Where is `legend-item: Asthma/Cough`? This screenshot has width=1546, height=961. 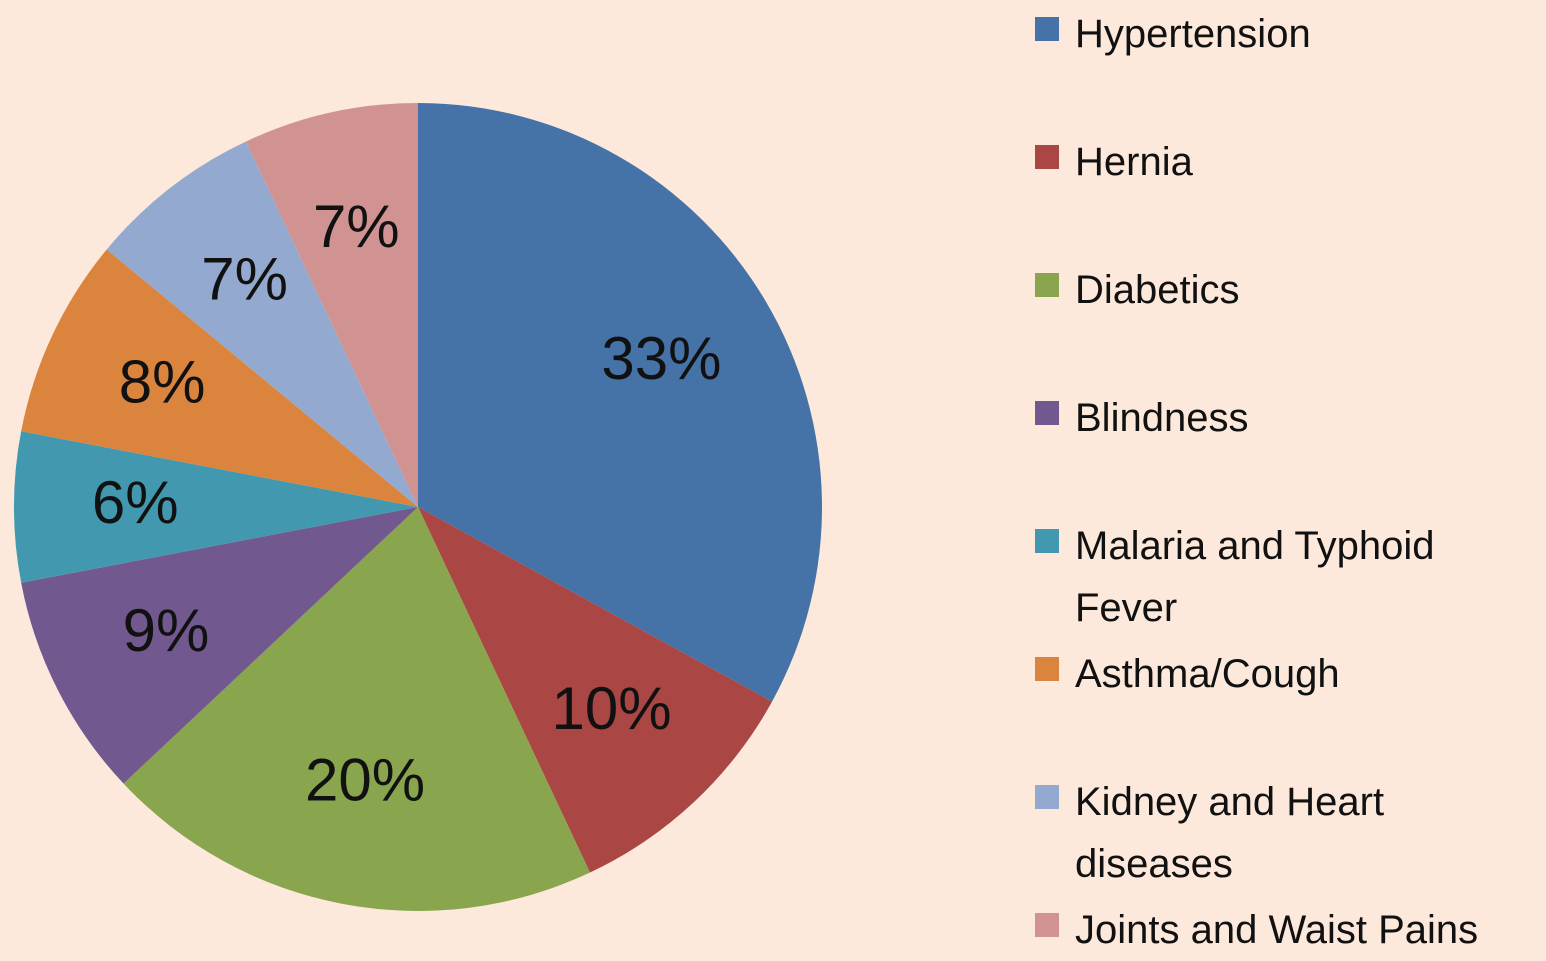 legend-item: Asthma/Cough is located at coordinates (1275, 674).